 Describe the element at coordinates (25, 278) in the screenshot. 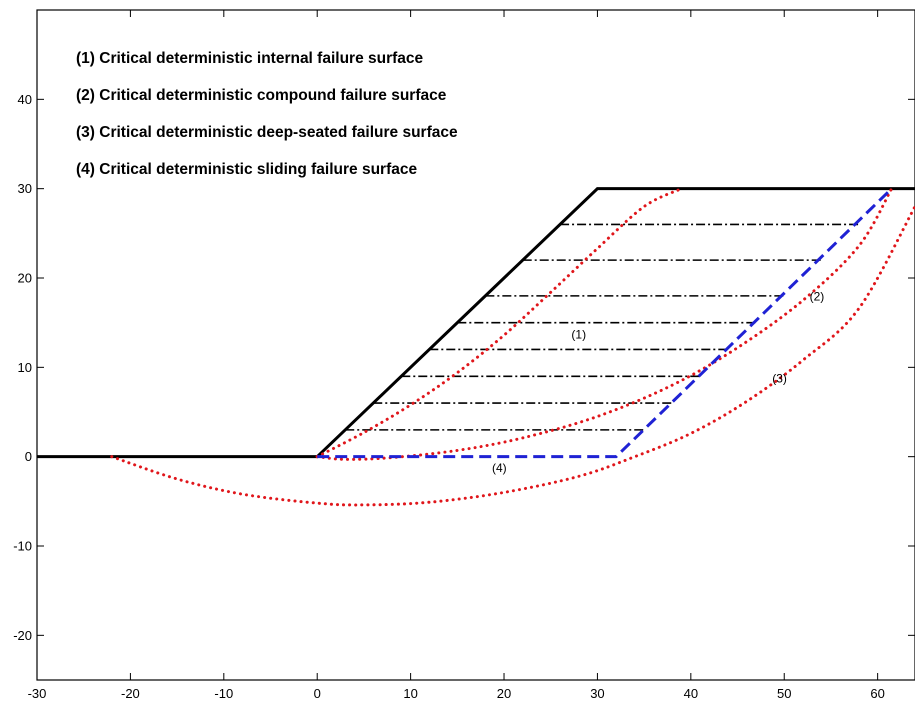

I see `y-tick-label: 20` at that location.